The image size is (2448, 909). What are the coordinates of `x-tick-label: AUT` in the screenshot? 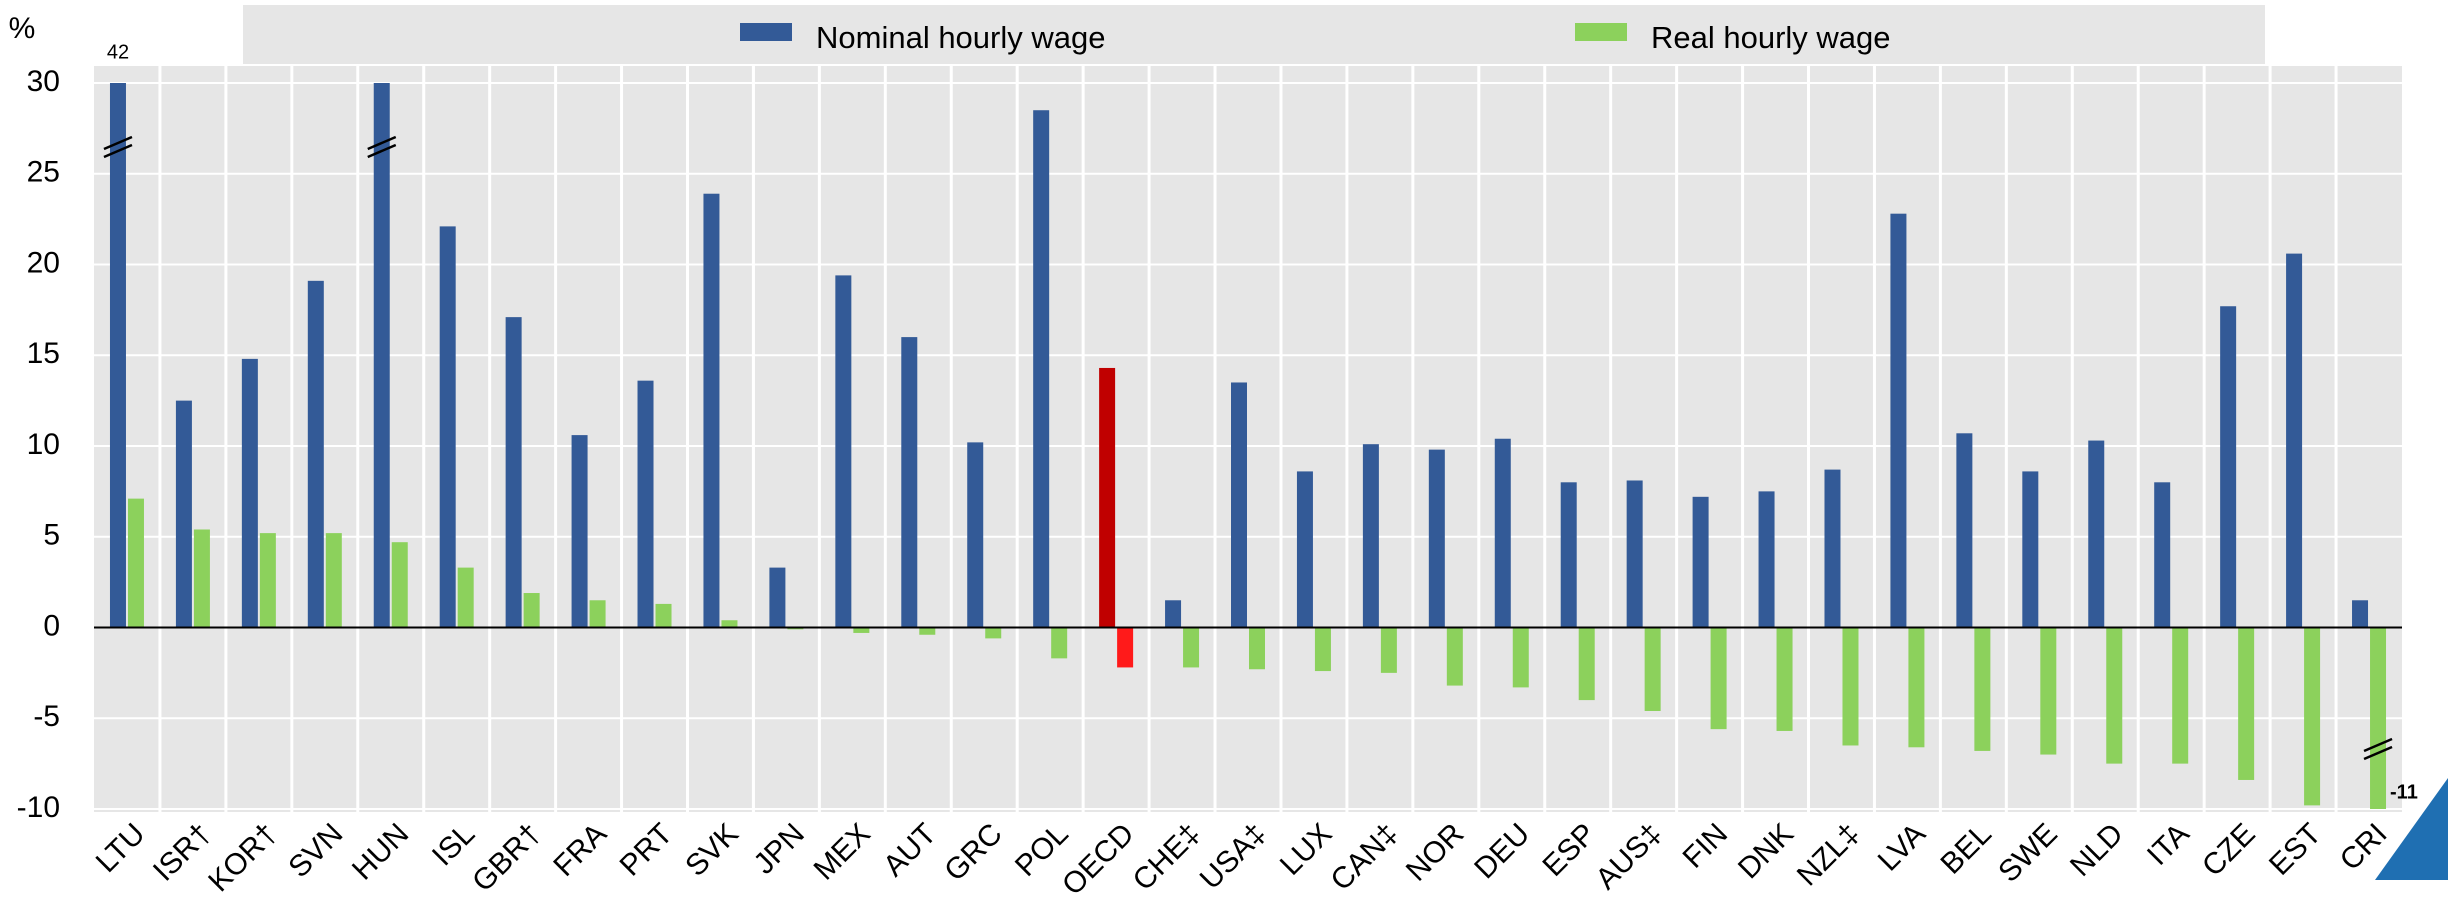 It's located at (910, 850).